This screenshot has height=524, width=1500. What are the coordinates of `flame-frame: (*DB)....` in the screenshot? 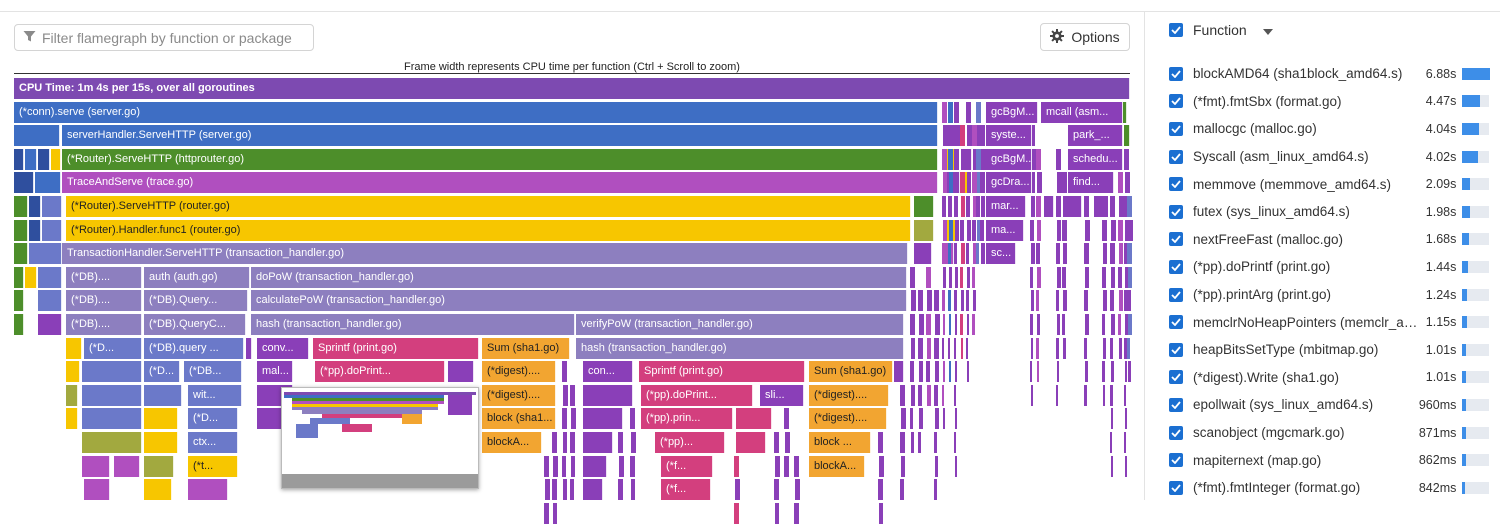 It's located at (104, 324).